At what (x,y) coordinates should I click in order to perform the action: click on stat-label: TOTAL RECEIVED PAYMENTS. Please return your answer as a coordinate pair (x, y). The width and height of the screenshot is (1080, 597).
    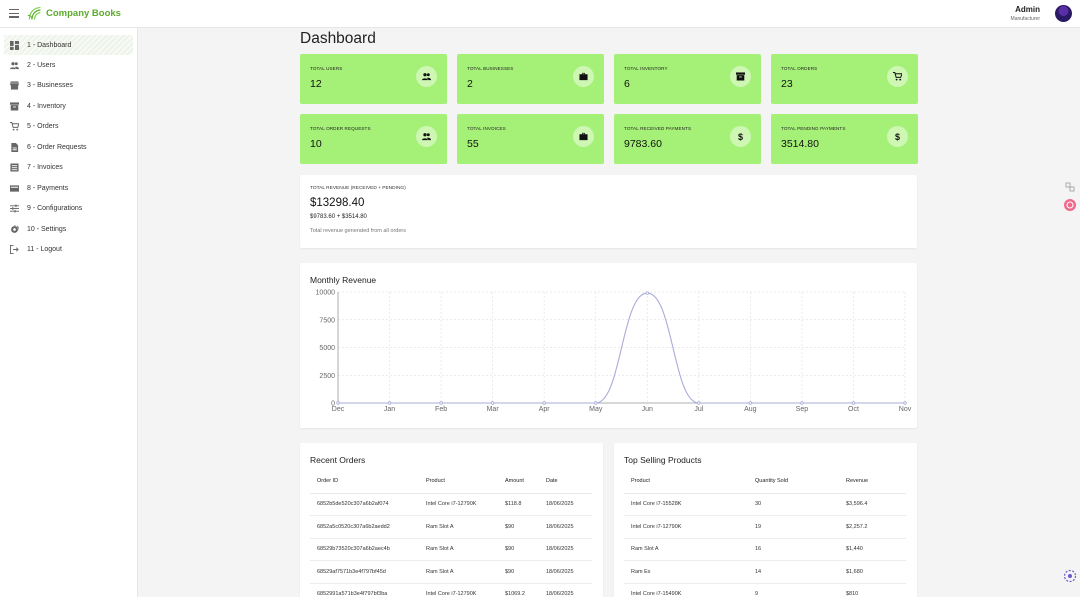
    Looking at the image, I should click on (658, 128).